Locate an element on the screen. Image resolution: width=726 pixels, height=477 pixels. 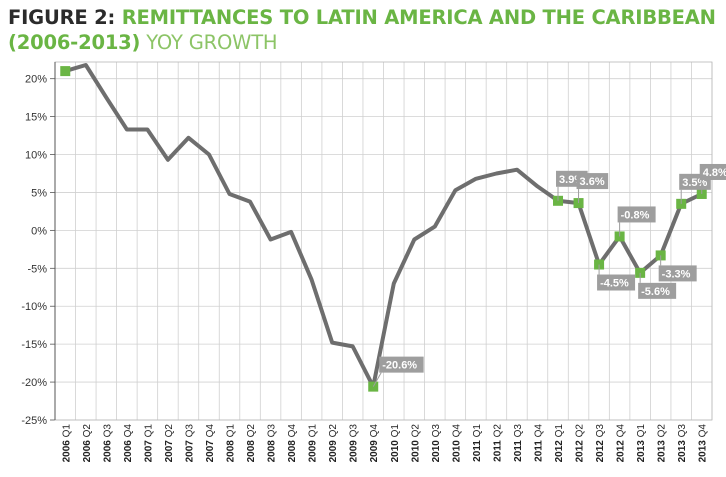
data-label: -0.8% is located at coordinates (635, 215).